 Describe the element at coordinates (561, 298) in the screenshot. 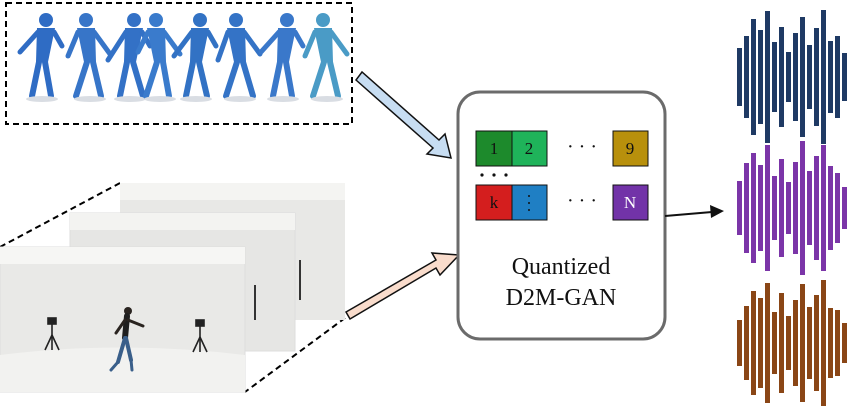

I see `model-name-line2: D2M-GAN` at that location.